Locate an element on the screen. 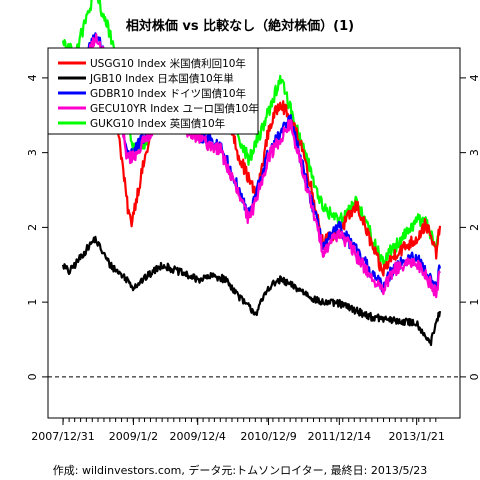 The image size is (480, 480). y-tick-label-right: 2 is located at coordinates (474, 227).